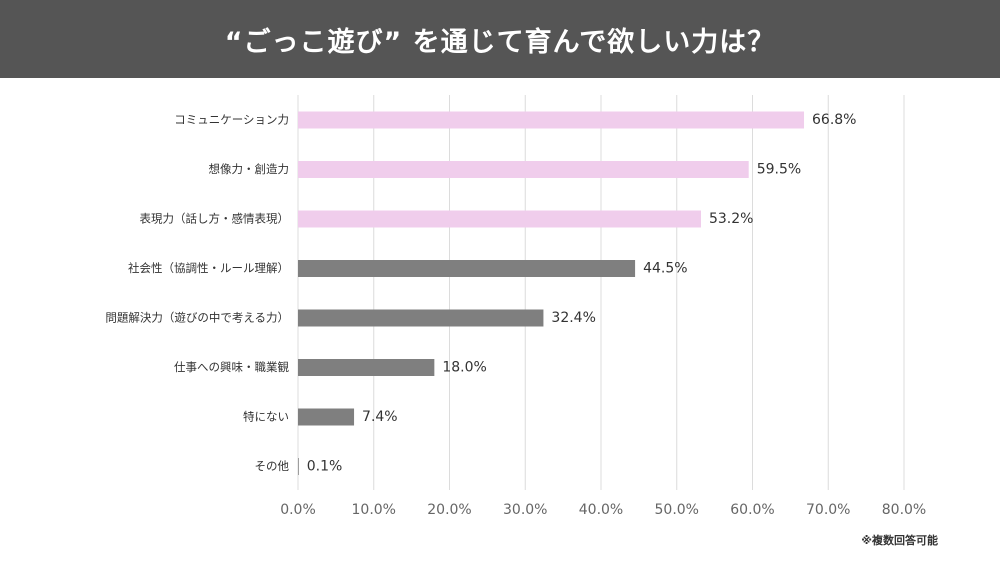 The image size is (1000, 563). Describe the element at coordinates (249, 169) in the screenshot. I see `category-label: 想像力・創造力` at that location.